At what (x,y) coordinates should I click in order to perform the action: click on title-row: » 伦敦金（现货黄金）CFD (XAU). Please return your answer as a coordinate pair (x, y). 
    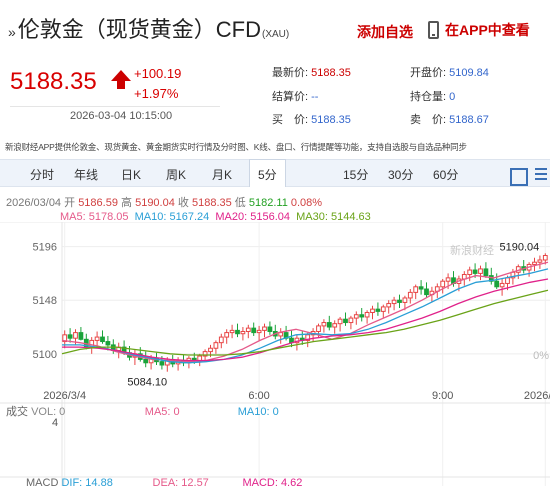
    Looking at the image, I should click on (148, 28).